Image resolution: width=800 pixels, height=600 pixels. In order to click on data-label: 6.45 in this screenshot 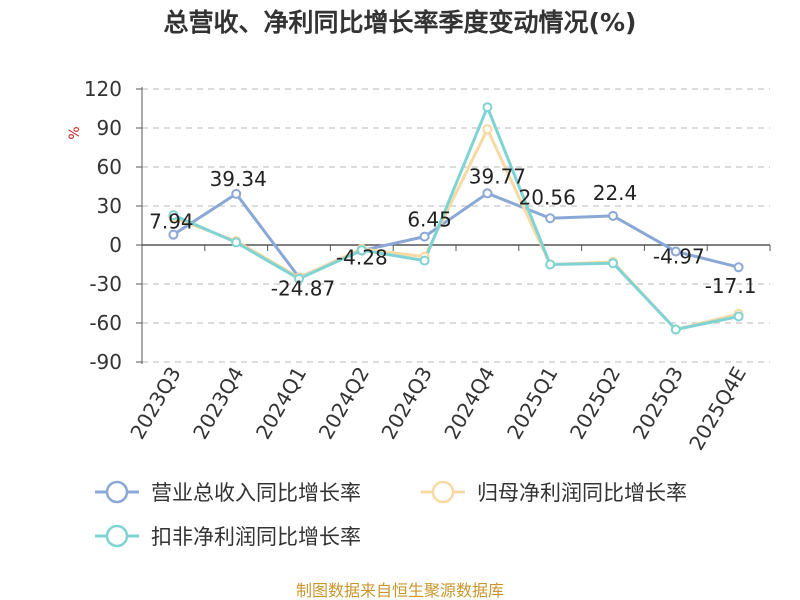, I will do `click(429, 220)`.